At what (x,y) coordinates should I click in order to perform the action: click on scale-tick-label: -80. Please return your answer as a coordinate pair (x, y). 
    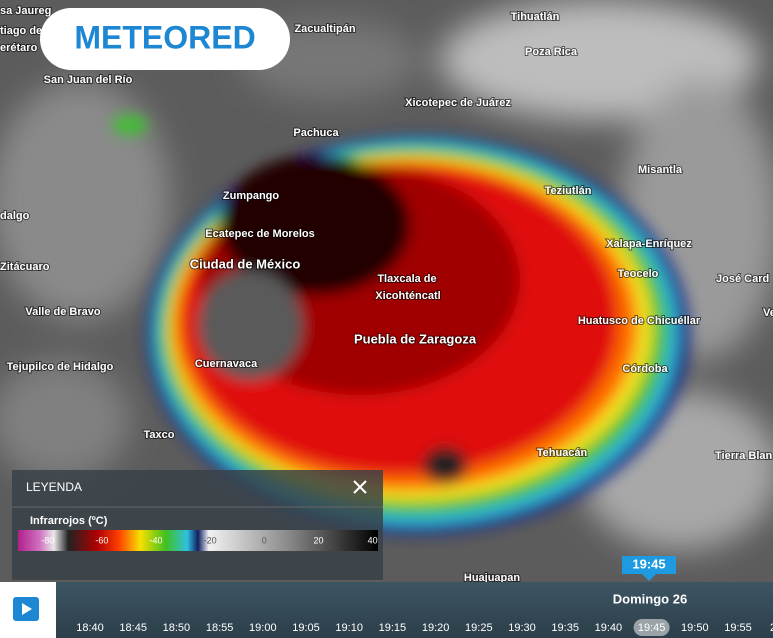
    Looking at the image, I should click on (47, 540).